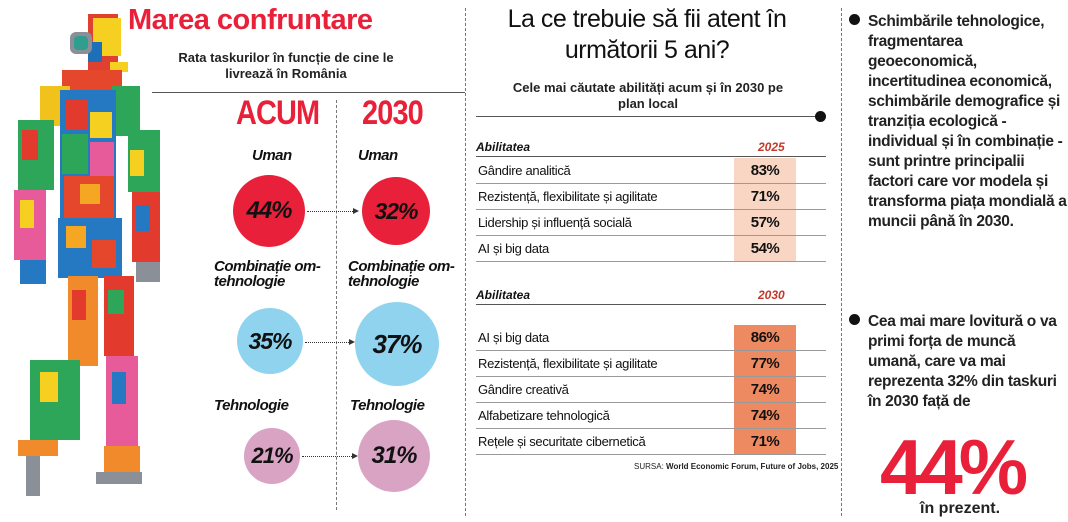  What do you see at coordinates (401, 274) in the screenshot?
I see `category-label-combinatie-2030: Combinație om-tehnologie` at bounding box center [401, 274].